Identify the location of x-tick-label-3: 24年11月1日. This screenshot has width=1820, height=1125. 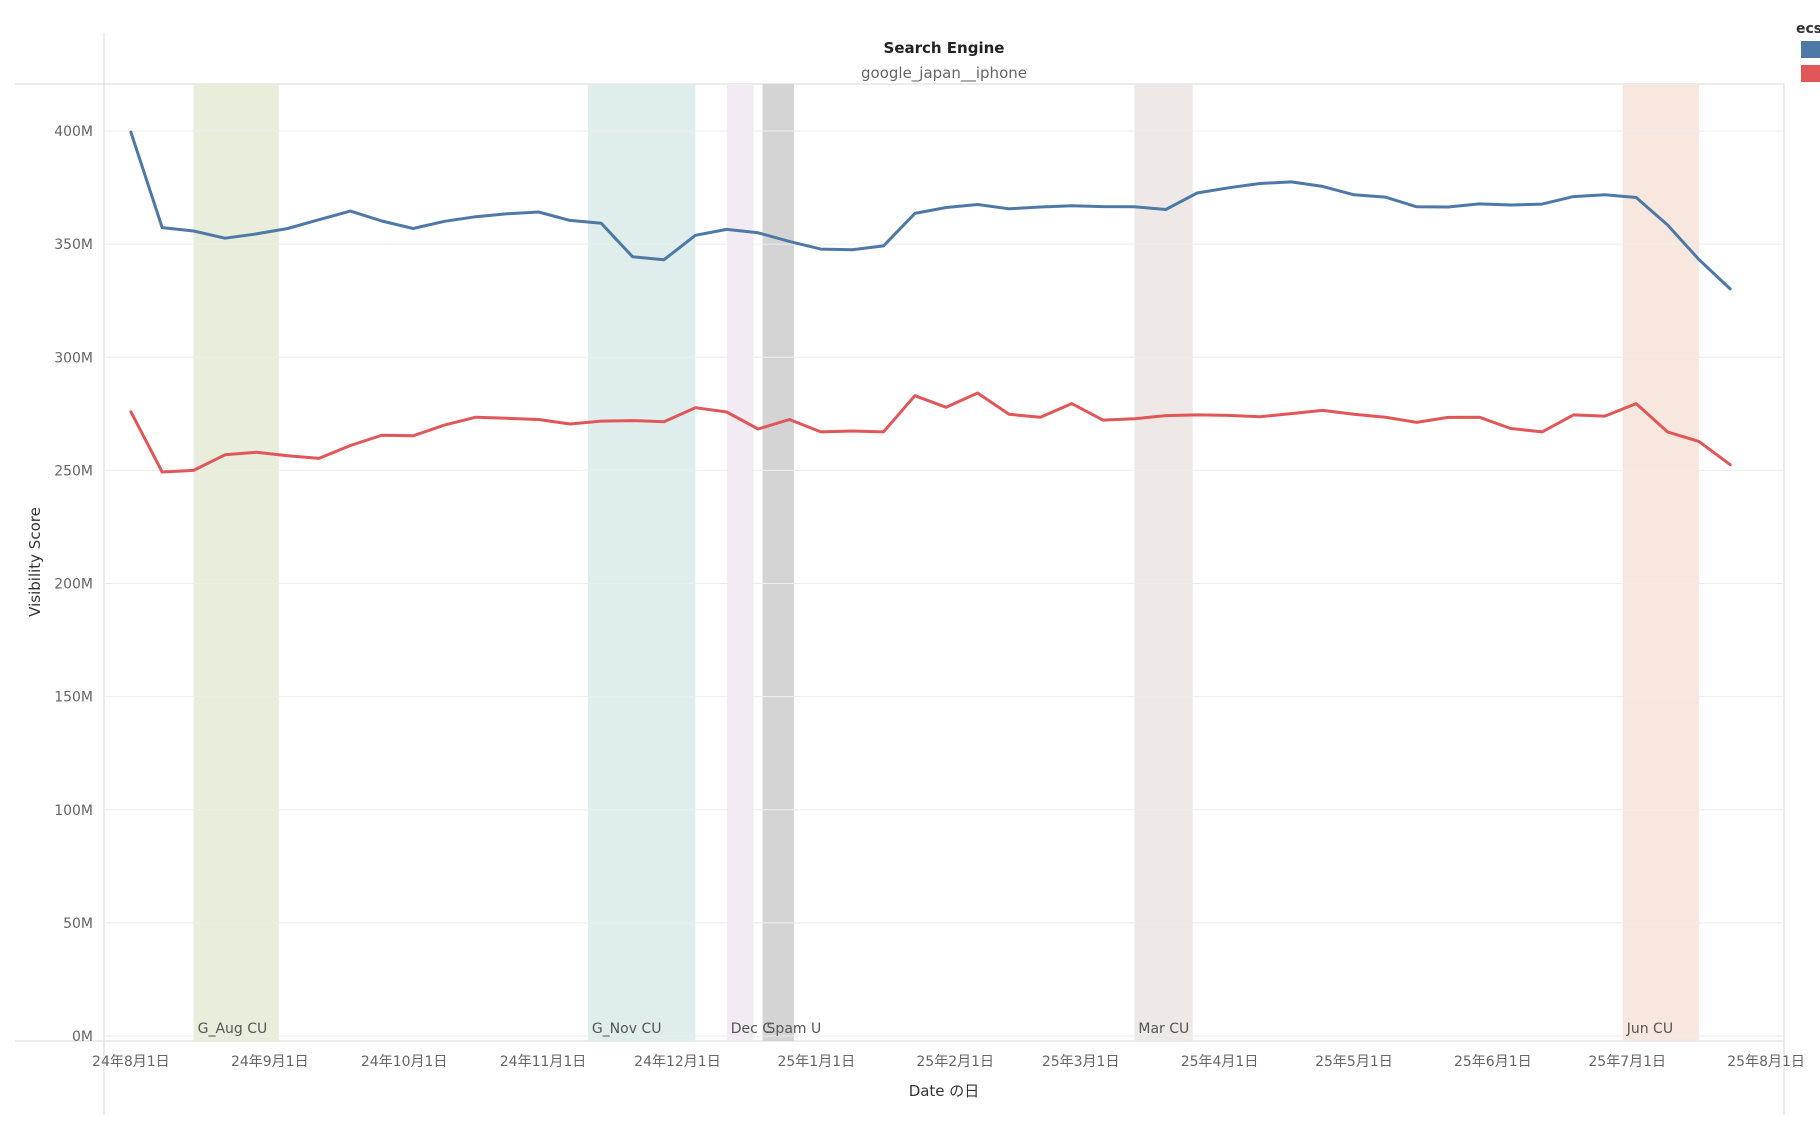
(543, 1062).